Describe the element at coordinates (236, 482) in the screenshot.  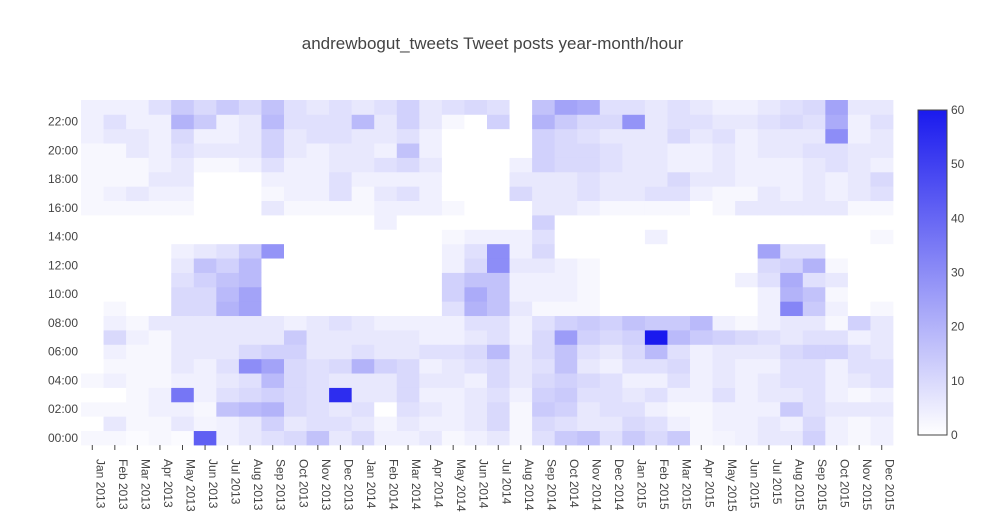
I see `x-tick-label: Jul 2013` at that location.